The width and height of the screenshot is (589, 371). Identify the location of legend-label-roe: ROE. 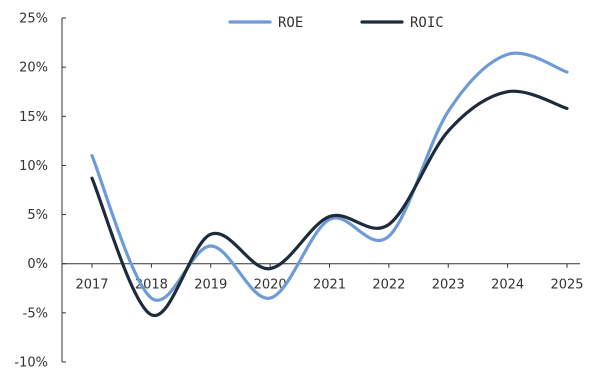
(290, 23).